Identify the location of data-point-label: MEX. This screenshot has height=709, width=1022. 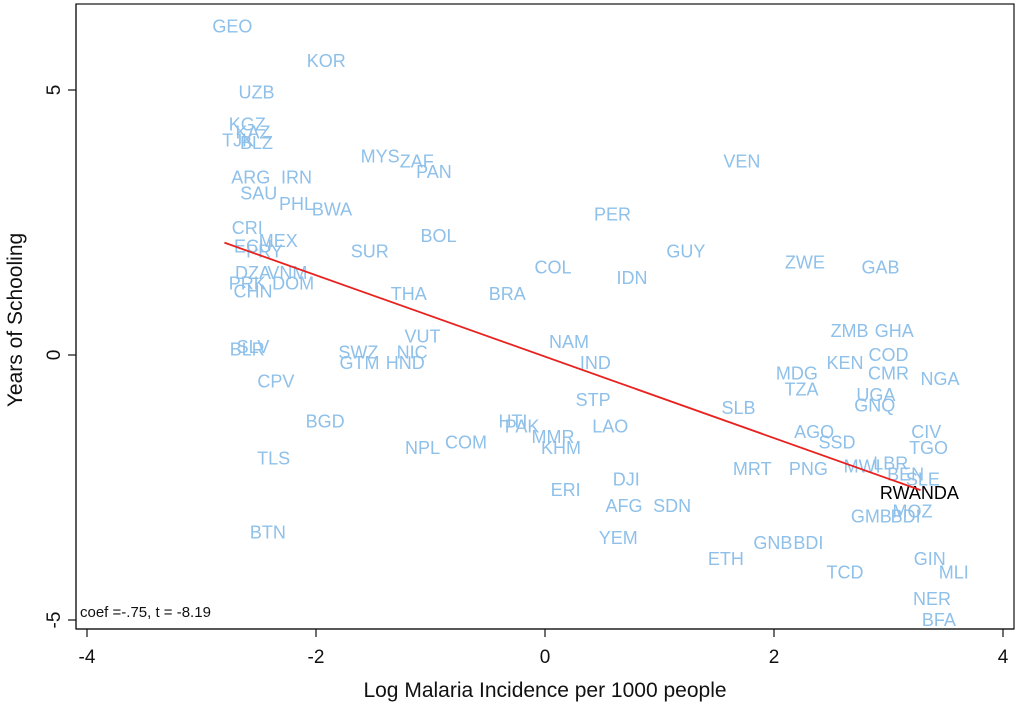
(278, 241).